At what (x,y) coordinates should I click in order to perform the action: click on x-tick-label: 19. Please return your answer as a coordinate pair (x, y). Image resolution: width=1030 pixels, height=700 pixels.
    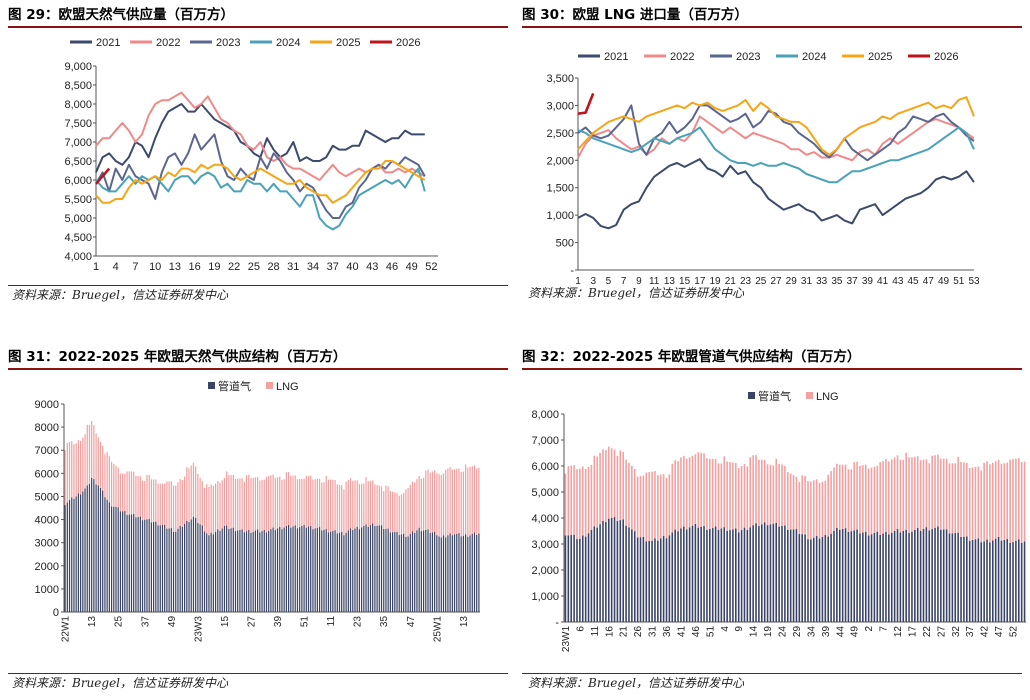
    Looking at the image, I should click on (768, 632).